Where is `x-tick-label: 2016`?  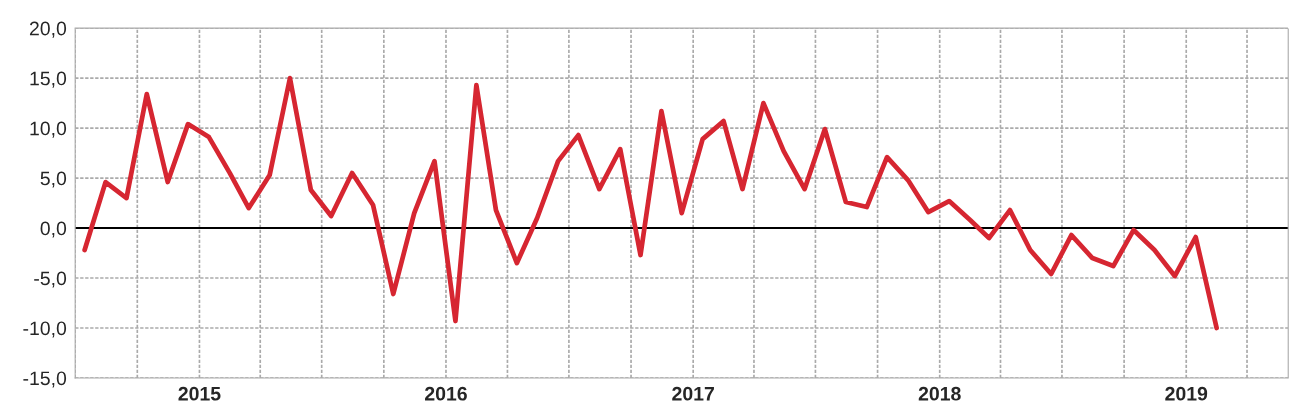 x-tick-label: 2016 is located at coordinates (446, 393).